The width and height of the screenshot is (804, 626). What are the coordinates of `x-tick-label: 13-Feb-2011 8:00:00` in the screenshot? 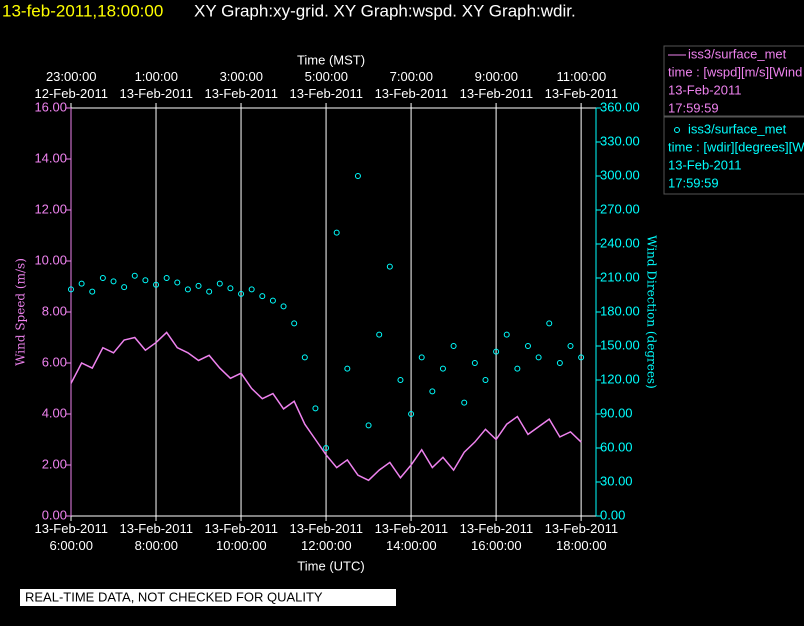 It's located at (156, 537).